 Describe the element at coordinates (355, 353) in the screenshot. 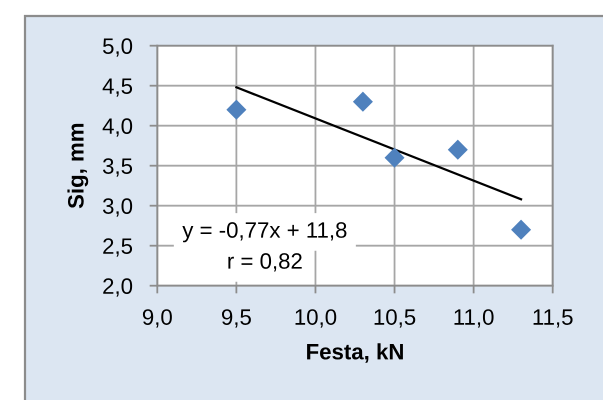

I see `x-axis-title: Festa, kN` at that location.